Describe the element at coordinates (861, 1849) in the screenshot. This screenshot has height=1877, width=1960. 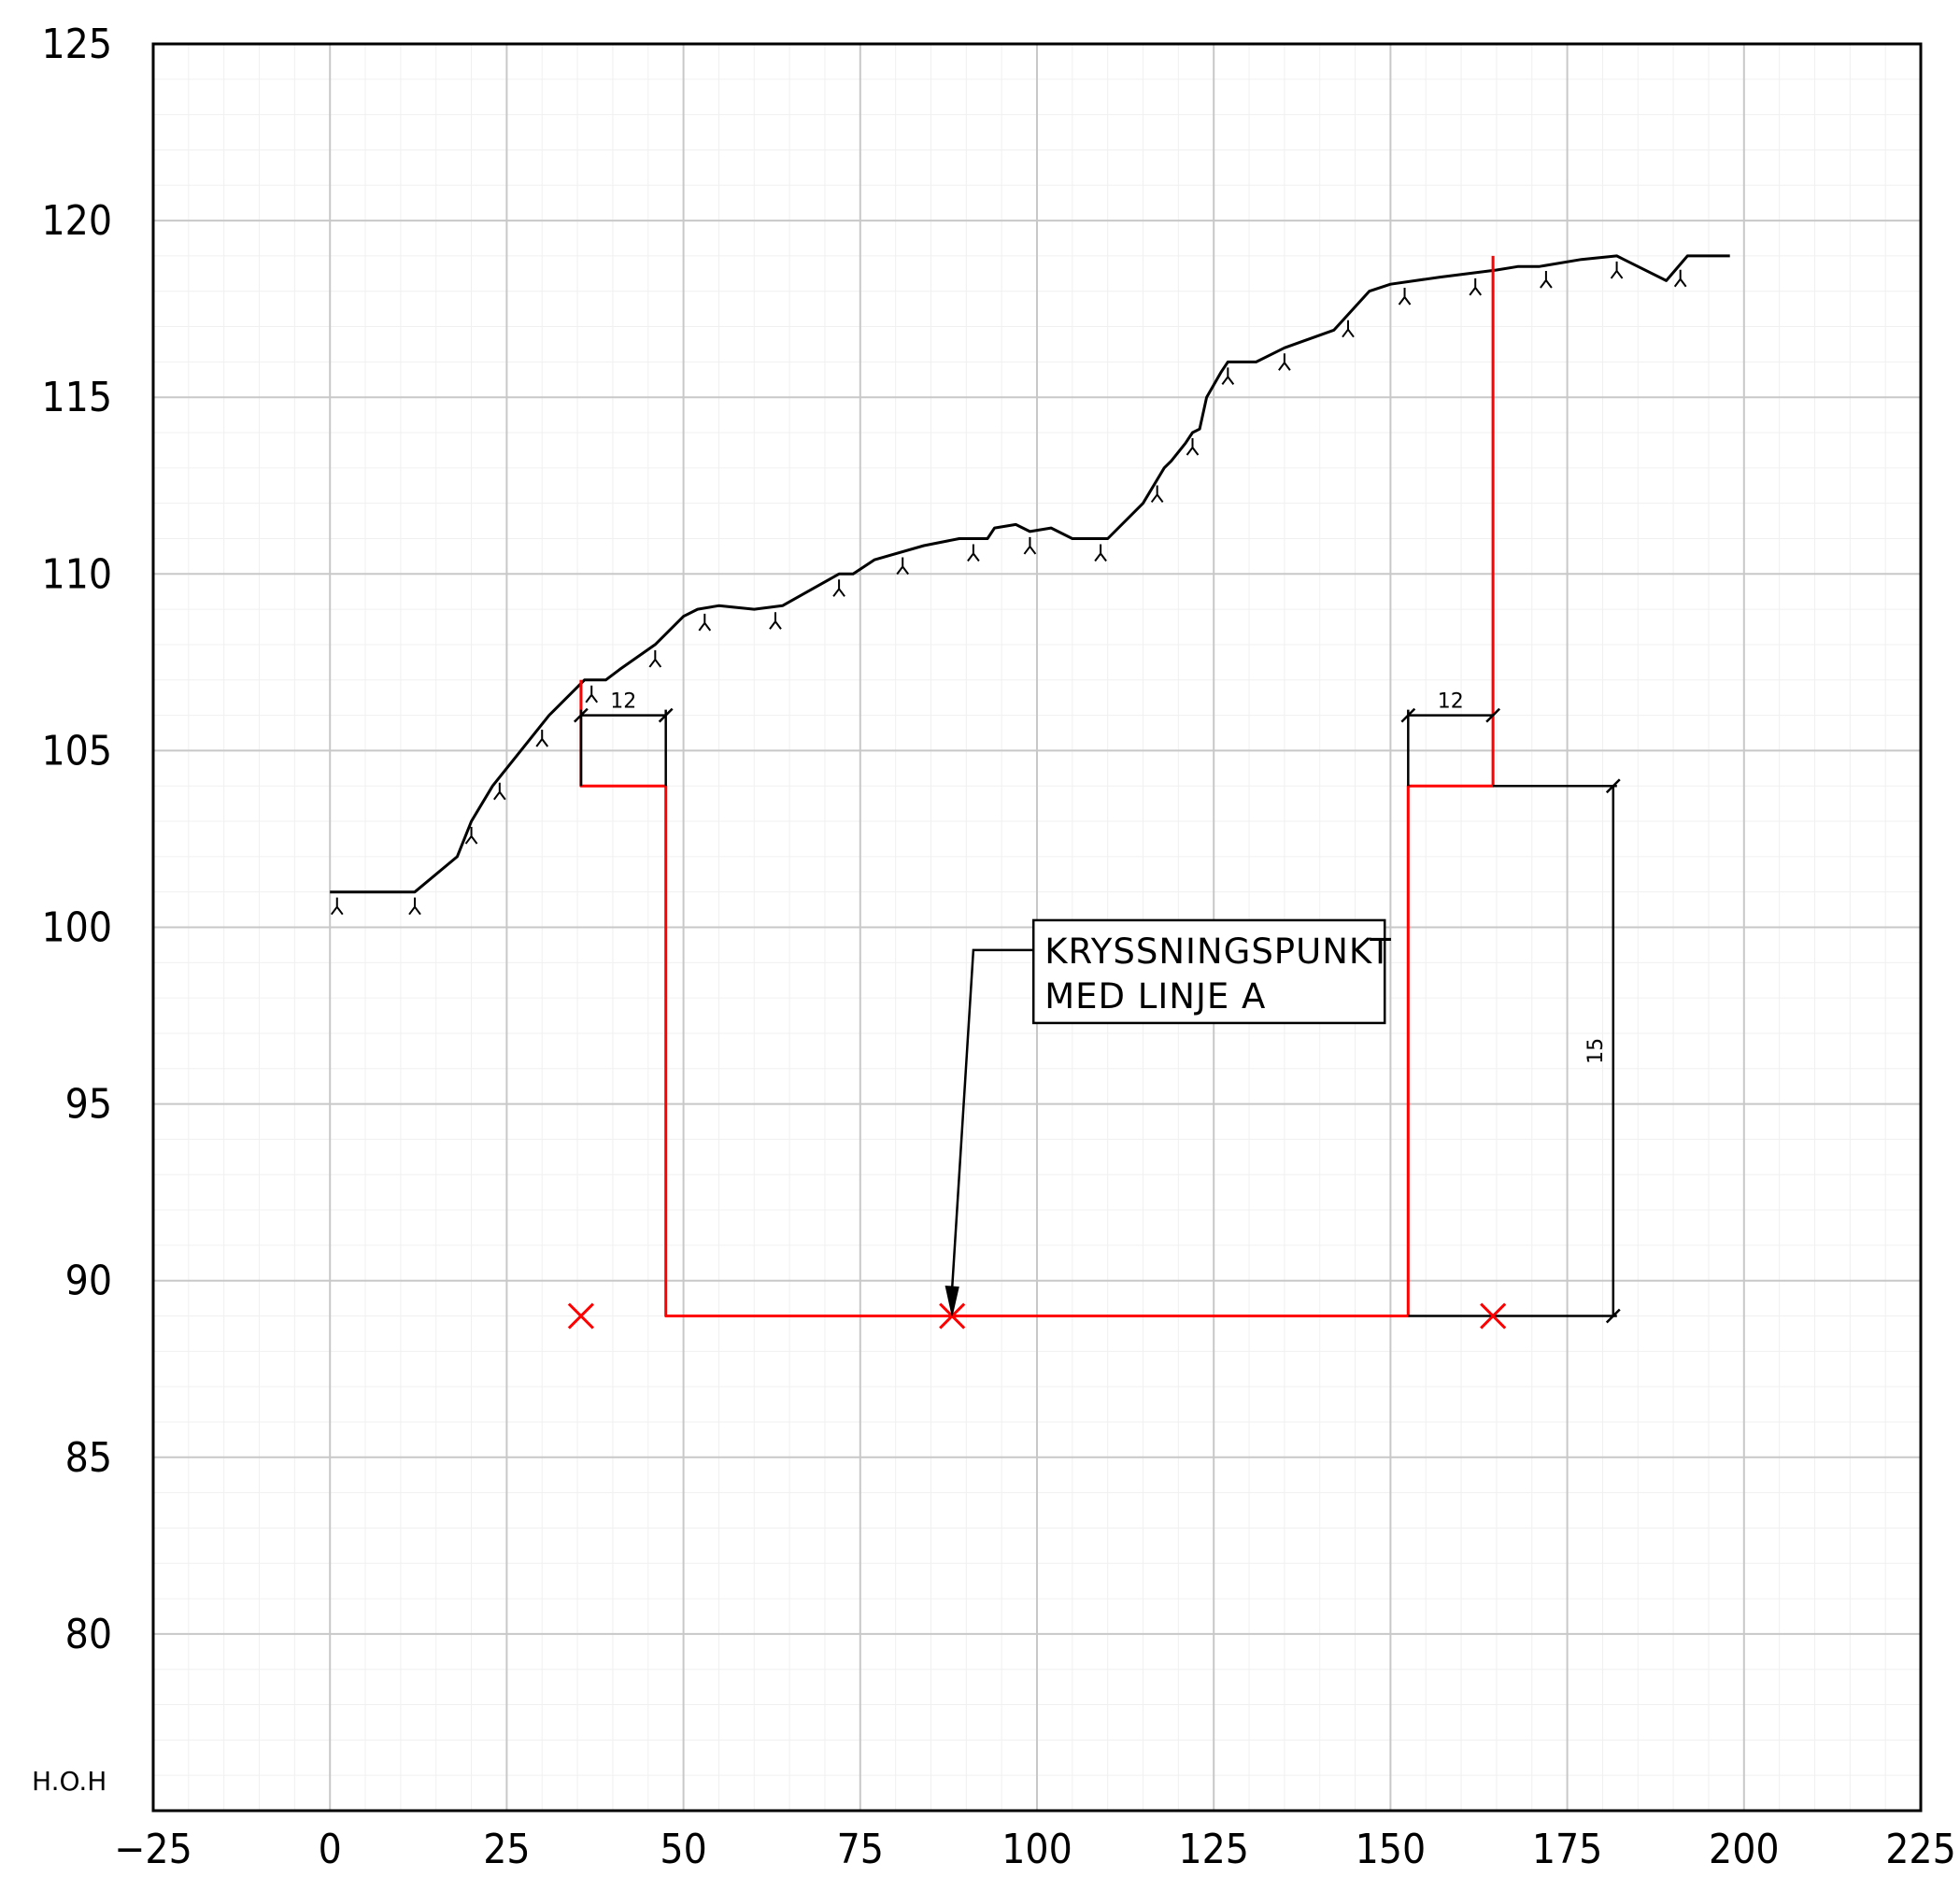
I see `x-tick-label: 75` at that location.